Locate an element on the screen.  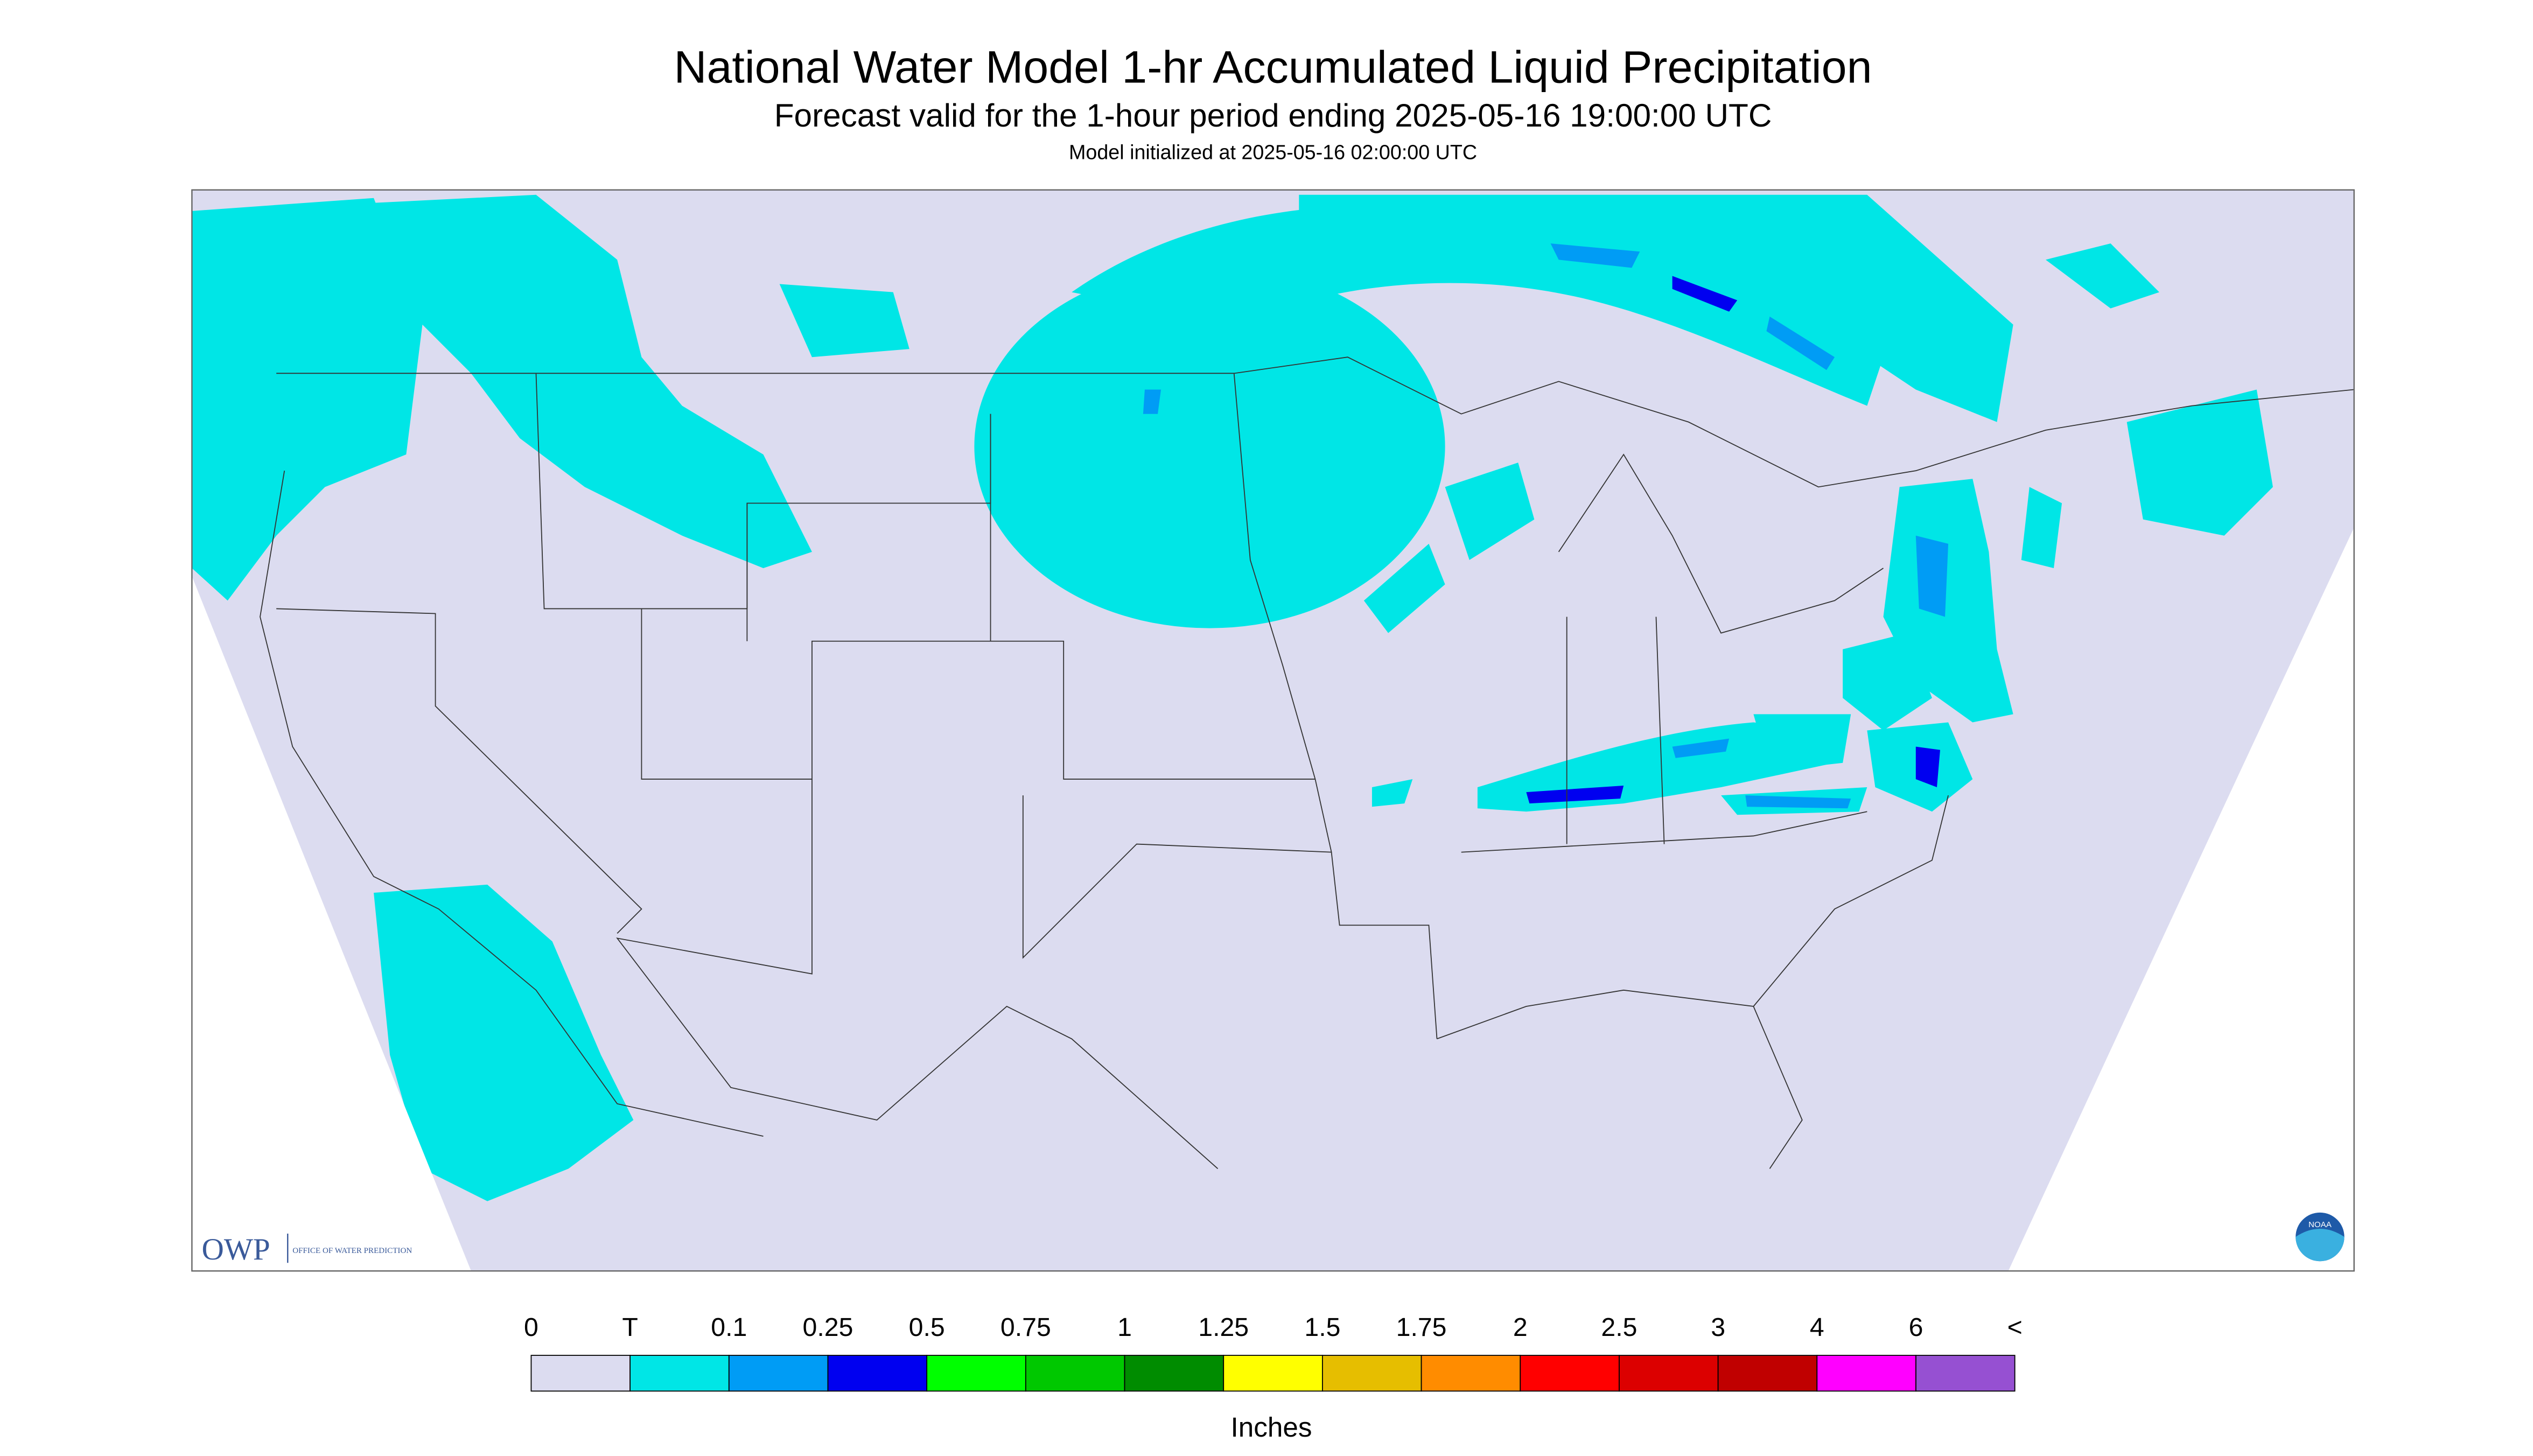
legend-label: 0.75 is located at coordinates (1025, 1327).